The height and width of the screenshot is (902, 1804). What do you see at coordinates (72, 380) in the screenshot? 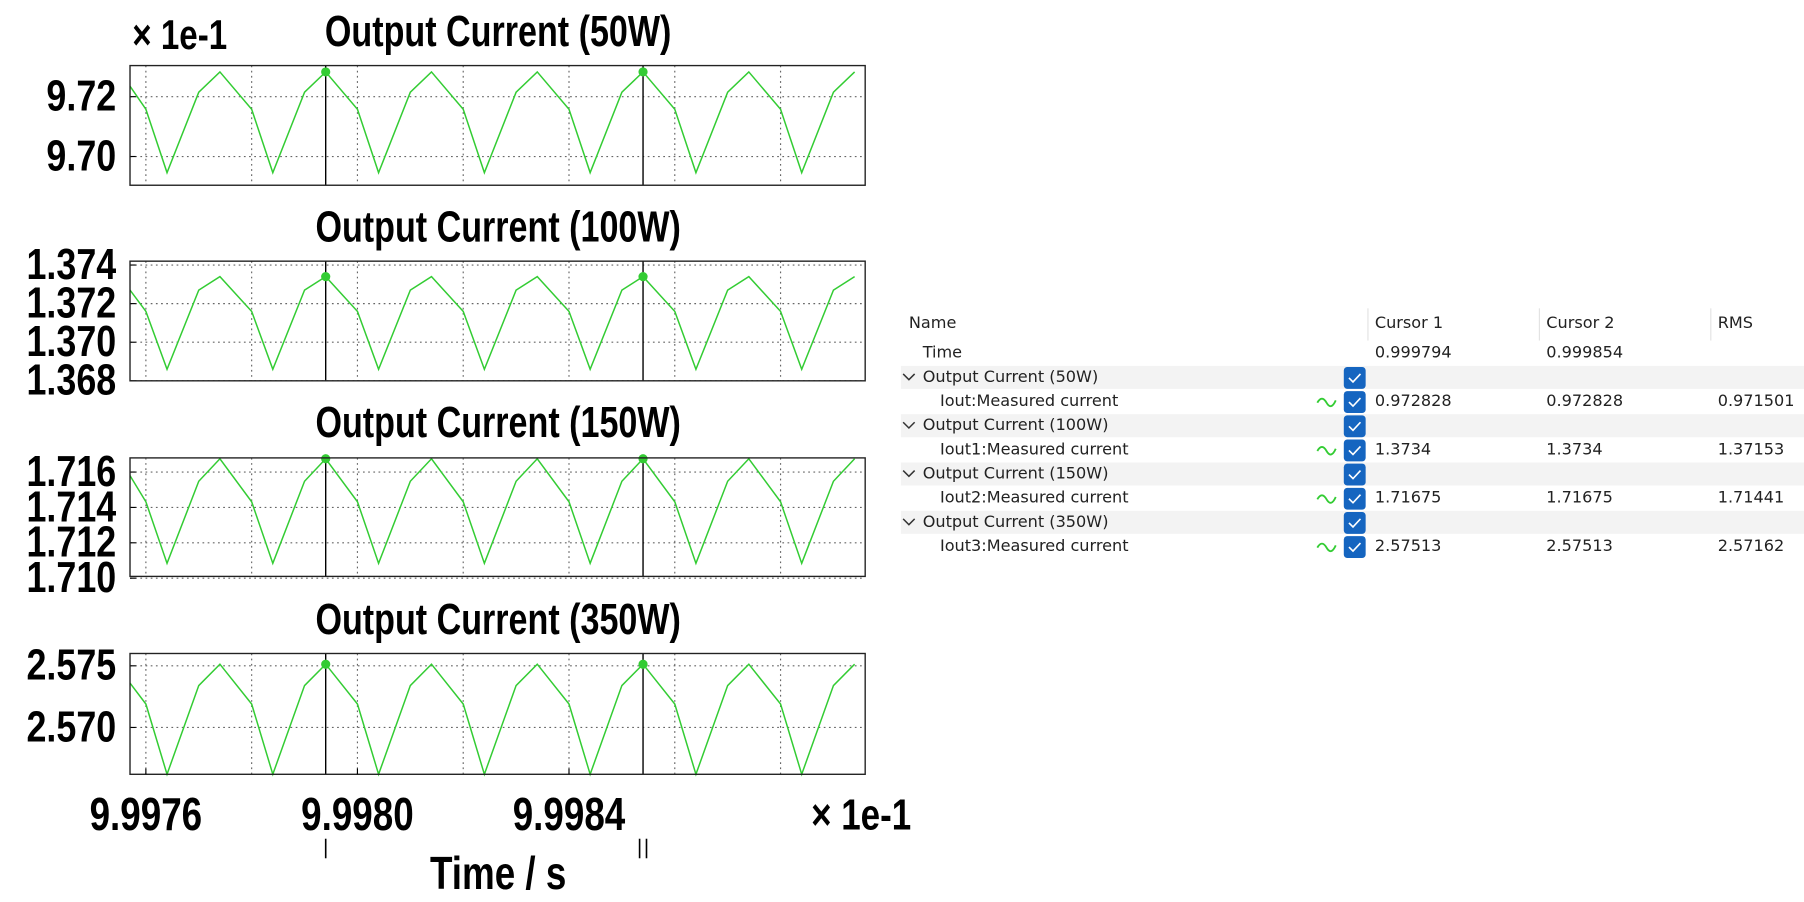
I see `y-tick-label: 1.368` at bounding box center [72, 380].